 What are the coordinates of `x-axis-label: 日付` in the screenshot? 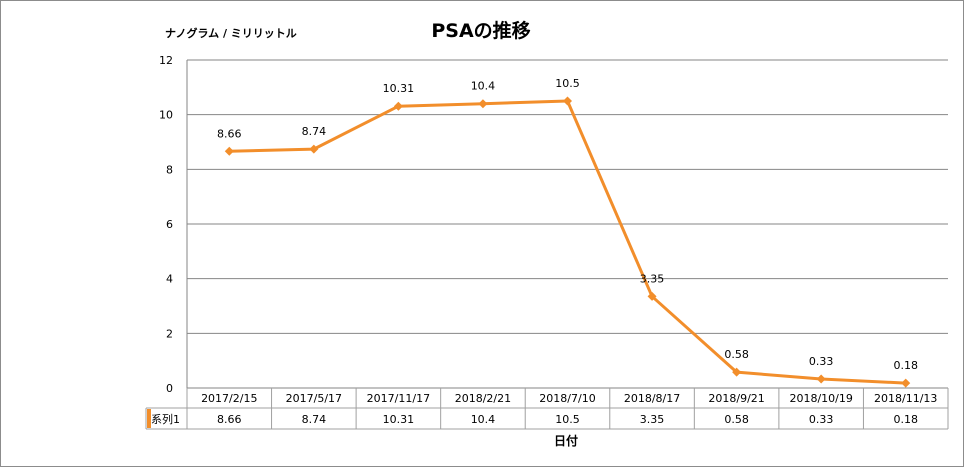 It's located at (566, 440).